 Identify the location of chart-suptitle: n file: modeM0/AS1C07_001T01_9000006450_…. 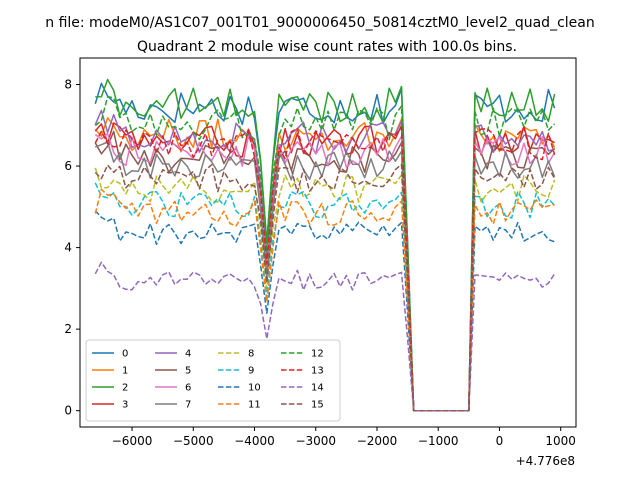
(319, 23).